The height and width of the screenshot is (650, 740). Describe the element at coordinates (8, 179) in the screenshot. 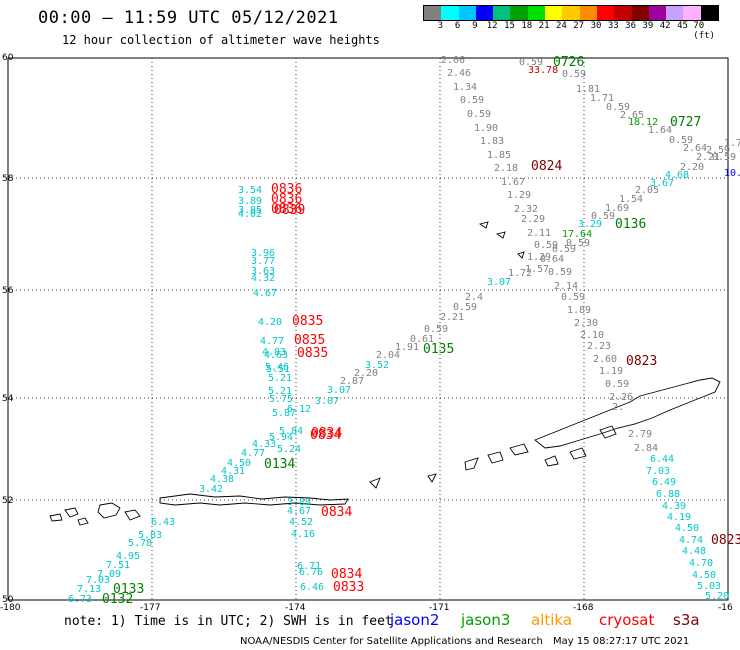

I see `lat-label: 58` at that location.